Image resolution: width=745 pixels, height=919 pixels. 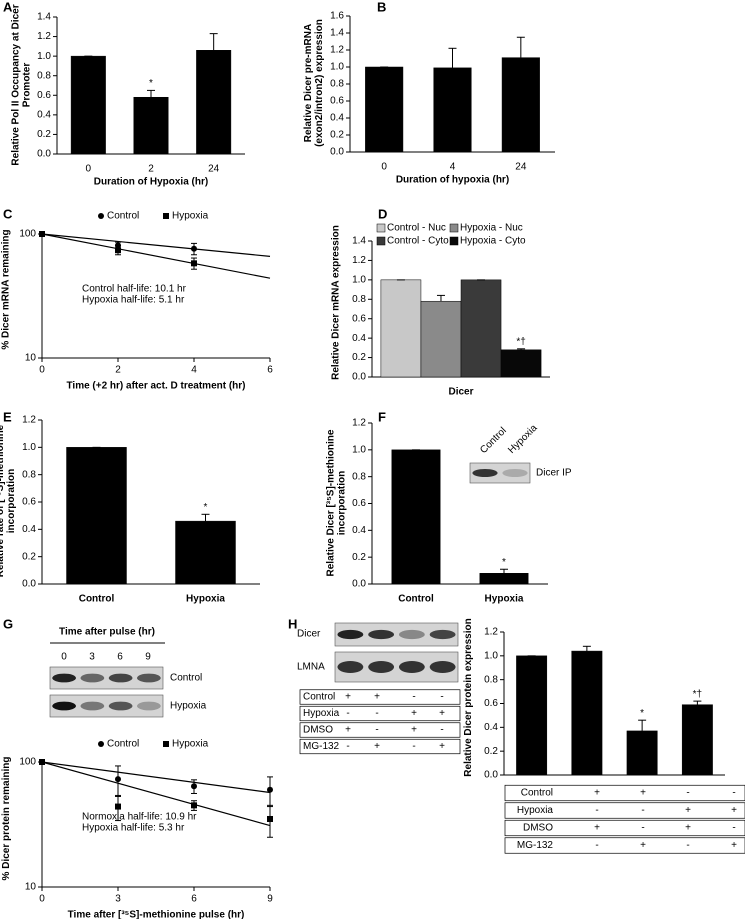 What do you see at coordinates (452, 180) in the screenshot?
I see `x-axis-label: Duration of hypoxia (hr)` at bounding box center [452, 180].